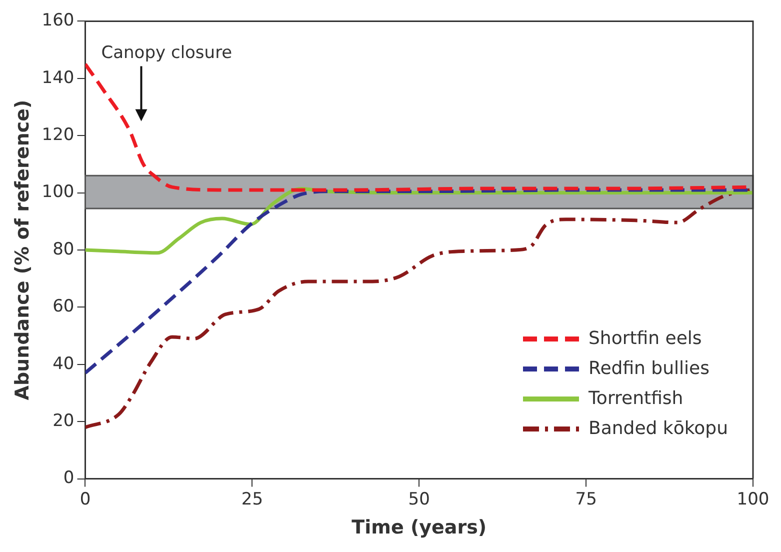 Image resolution: width=781 pixels, height=552 pixels. Describe the element at coordinates (419, 499) in the screenshot. I see `x-tick-label: 50` at that location.